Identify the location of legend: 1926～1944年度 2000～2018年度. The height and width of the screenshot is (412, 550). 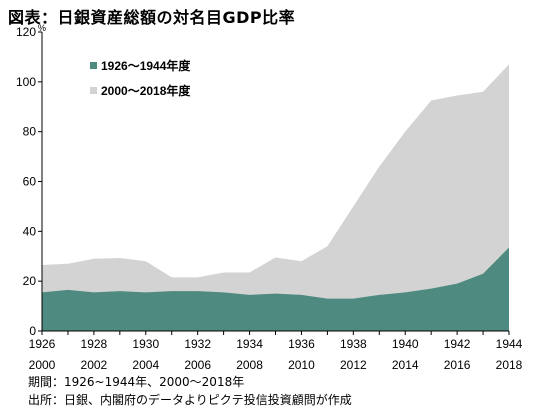
(140, 78).